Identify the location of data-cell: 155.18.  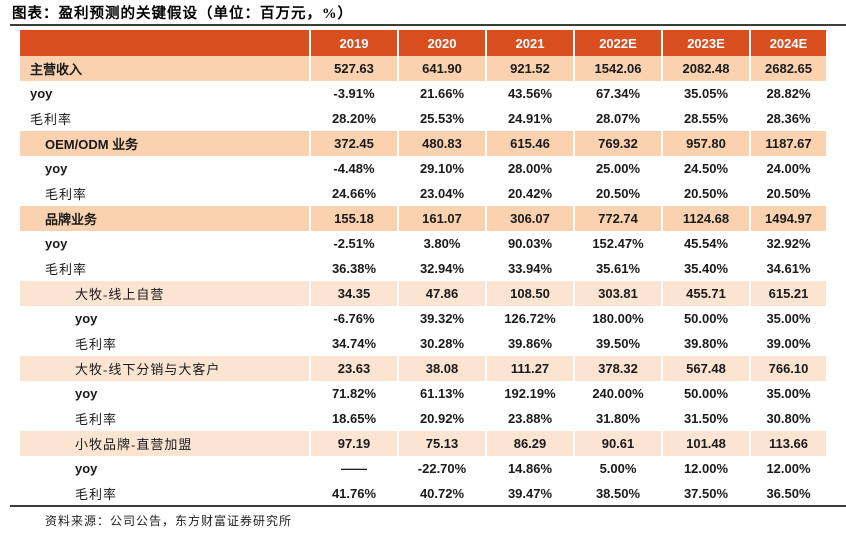
(353, 218).